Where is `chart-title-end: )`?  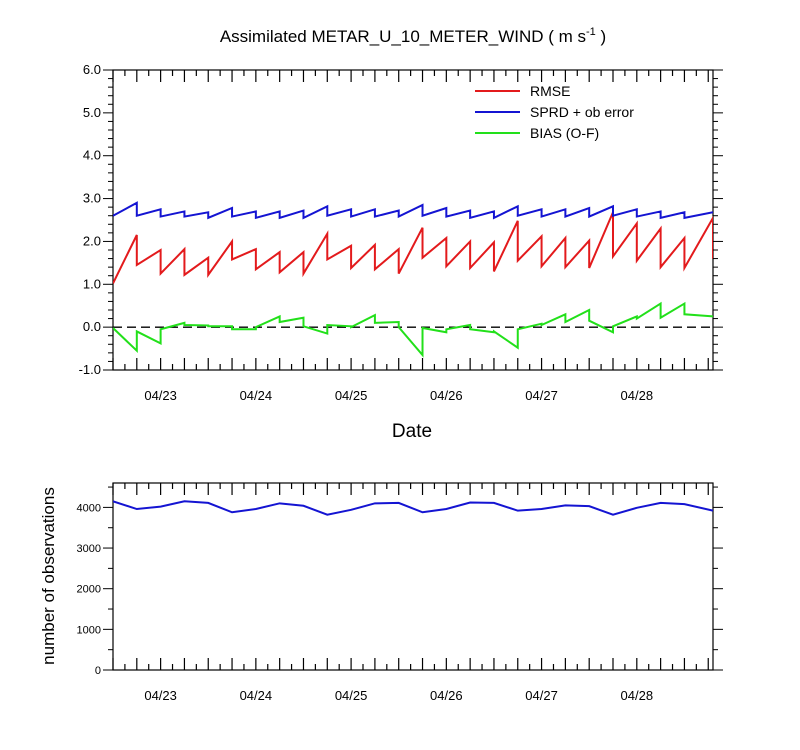
chart-title-end: ) is located at coordinates (601, 36).